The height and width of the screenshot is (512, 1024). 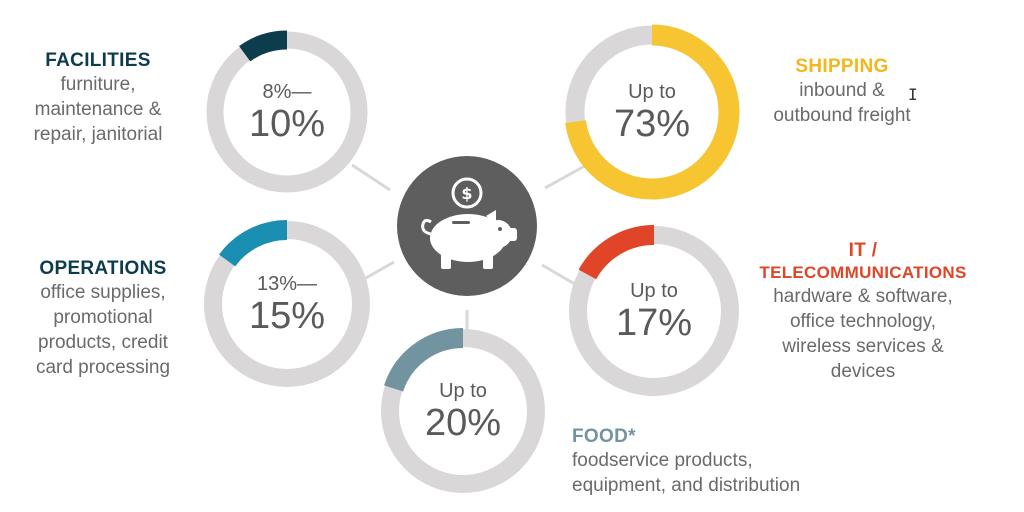 What do you see at coordinates (842, 115) in the screenshot?
I see `shipping-desc-line-2: outbound freight` at bounding box center [842, 115].